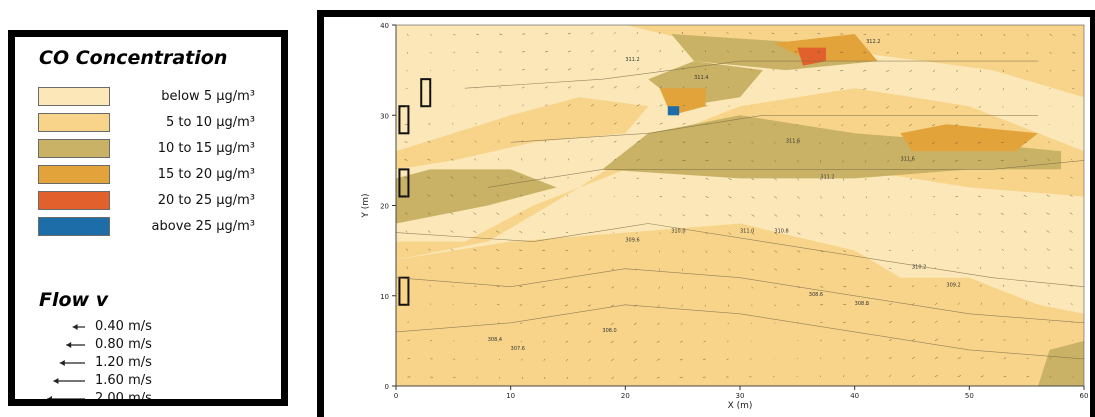 This screenshot has height=417, width=1095. Describe the element at coordinates (625, 396) in the screenshot. I see `x-tick-label-3: 20` at that location.